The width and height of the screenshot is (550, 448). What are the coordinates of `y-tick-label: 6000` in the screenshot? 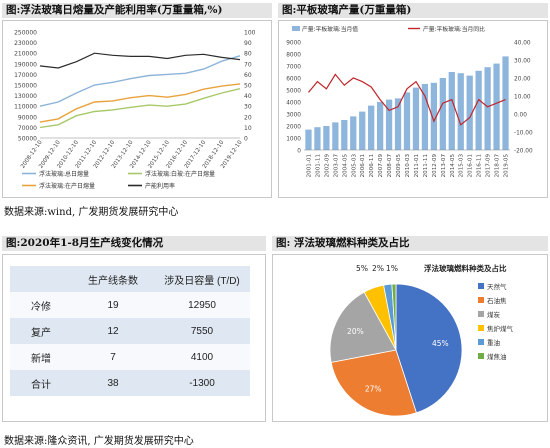 It's located at (293, 80).